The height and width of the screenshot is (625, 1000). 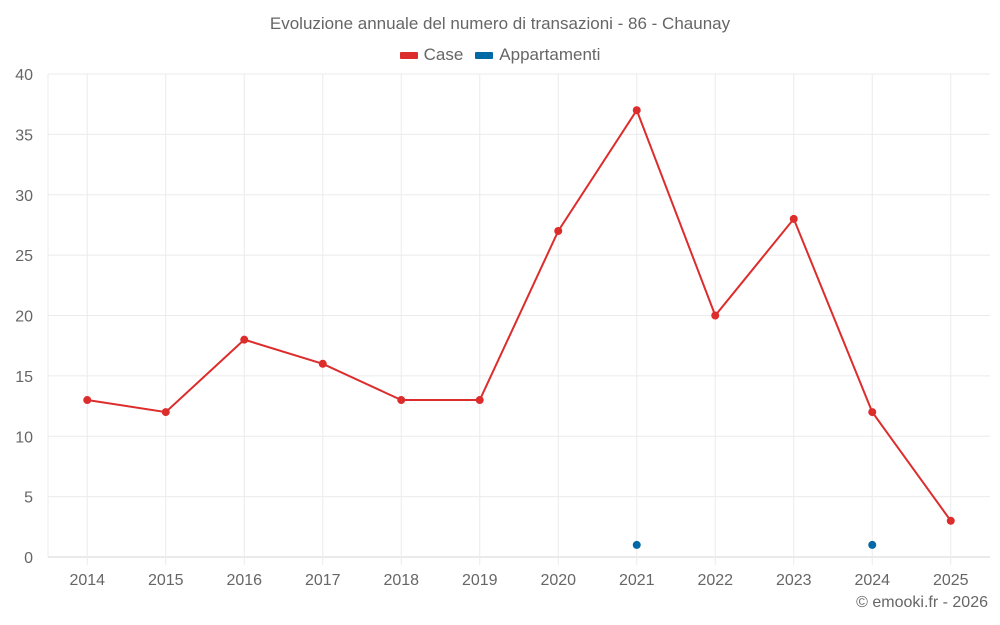 I want to click on x-tick-label: 2016, so click(x=244, y=580).